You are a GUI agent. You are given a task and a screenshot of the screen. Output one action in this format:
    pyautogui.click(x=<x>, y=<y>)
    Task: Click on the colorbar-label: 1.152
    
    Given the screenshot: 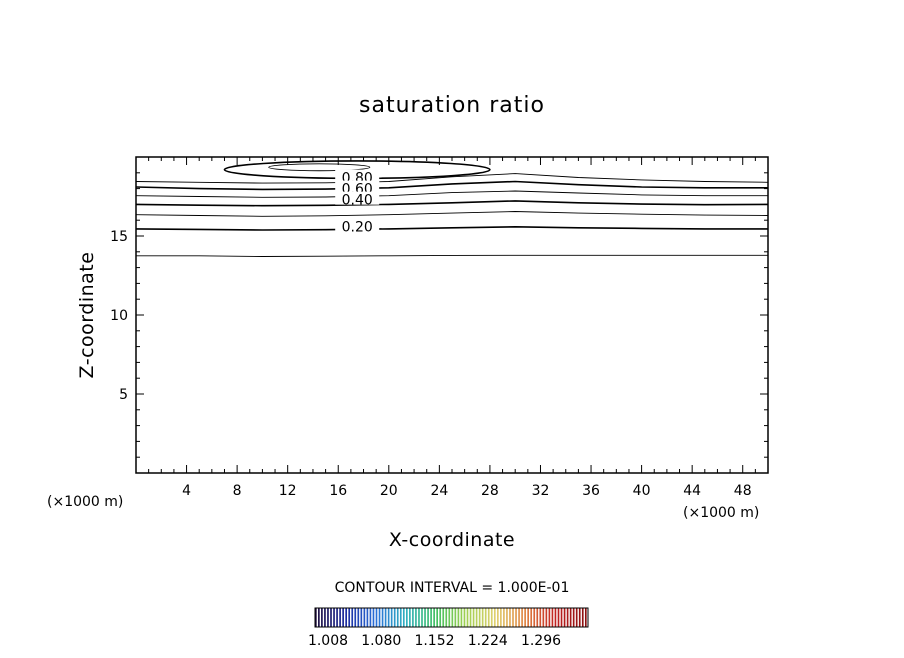 What is the action you would take?
    pyautogui.click(x=434, y=641)
    